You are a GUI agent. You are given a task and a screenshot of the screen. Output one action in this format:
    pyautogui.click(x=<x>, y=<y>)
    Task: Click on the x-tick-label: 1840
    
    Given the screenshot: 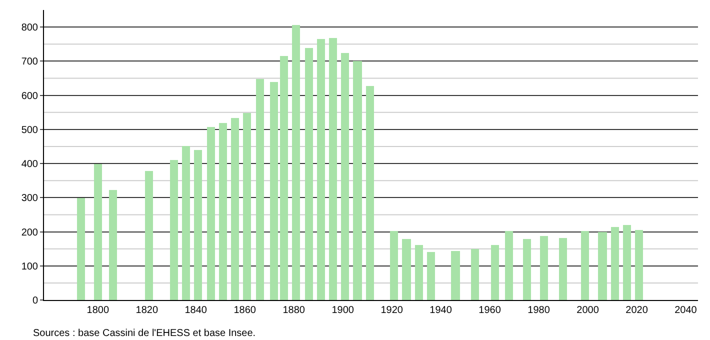 What is the action you would take?
    pyautogui.click(x=196, y=310)
    